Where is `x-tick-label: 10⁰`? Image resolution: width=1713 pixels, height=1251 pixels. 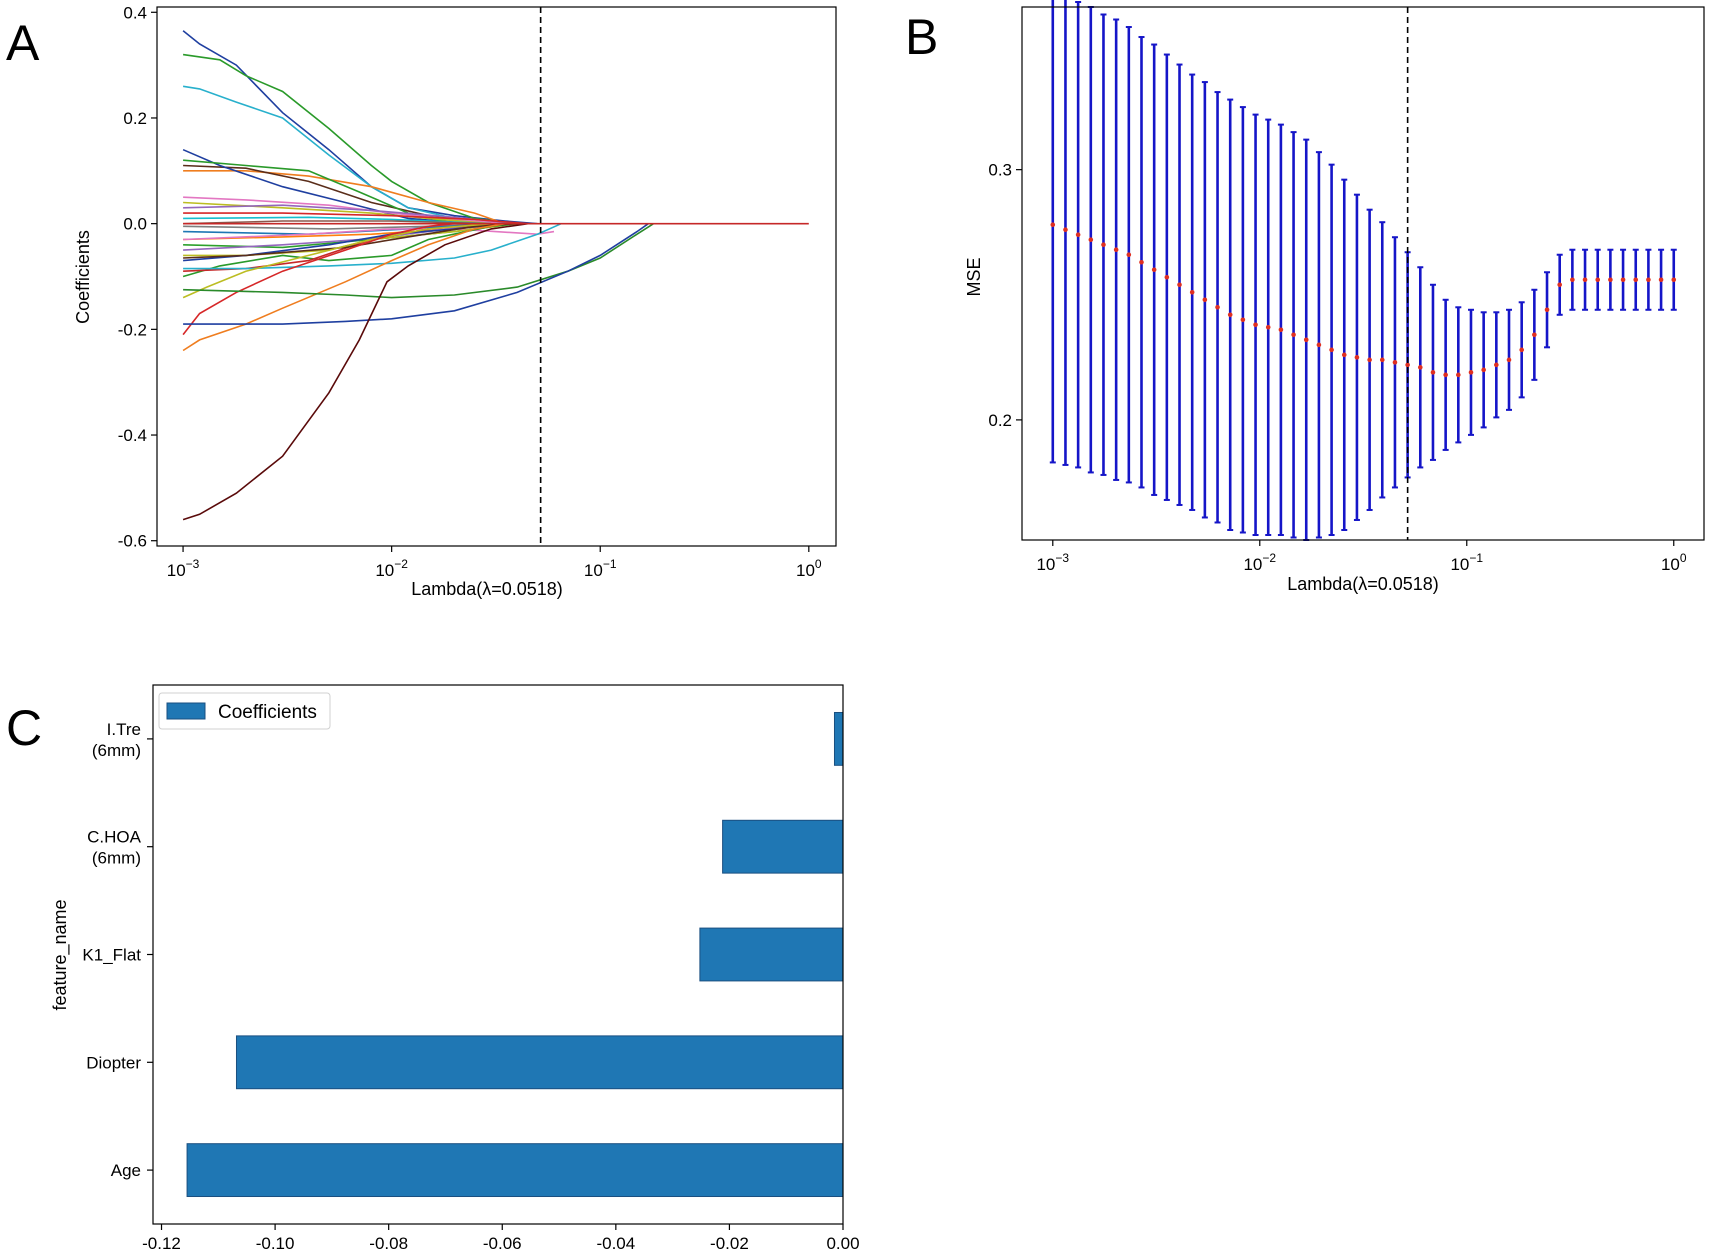
x-tick-label: 10⁰ is located at coordinates (809, 568).